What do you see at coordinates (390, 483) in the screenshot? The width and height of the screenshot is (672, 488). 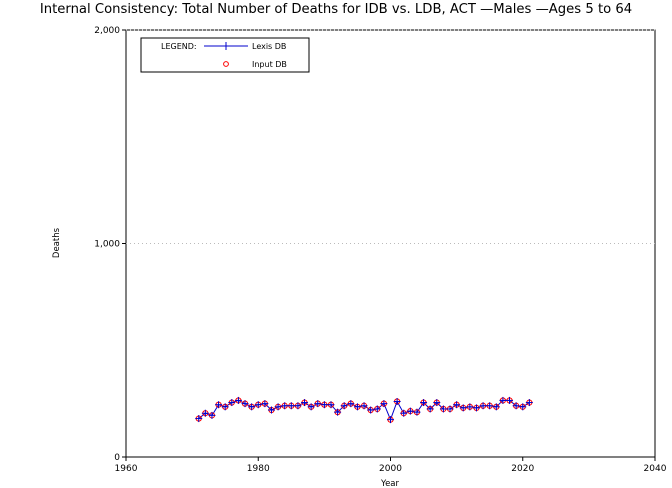 I see `x-axis-title: Year` at bounding box center [390, 483].